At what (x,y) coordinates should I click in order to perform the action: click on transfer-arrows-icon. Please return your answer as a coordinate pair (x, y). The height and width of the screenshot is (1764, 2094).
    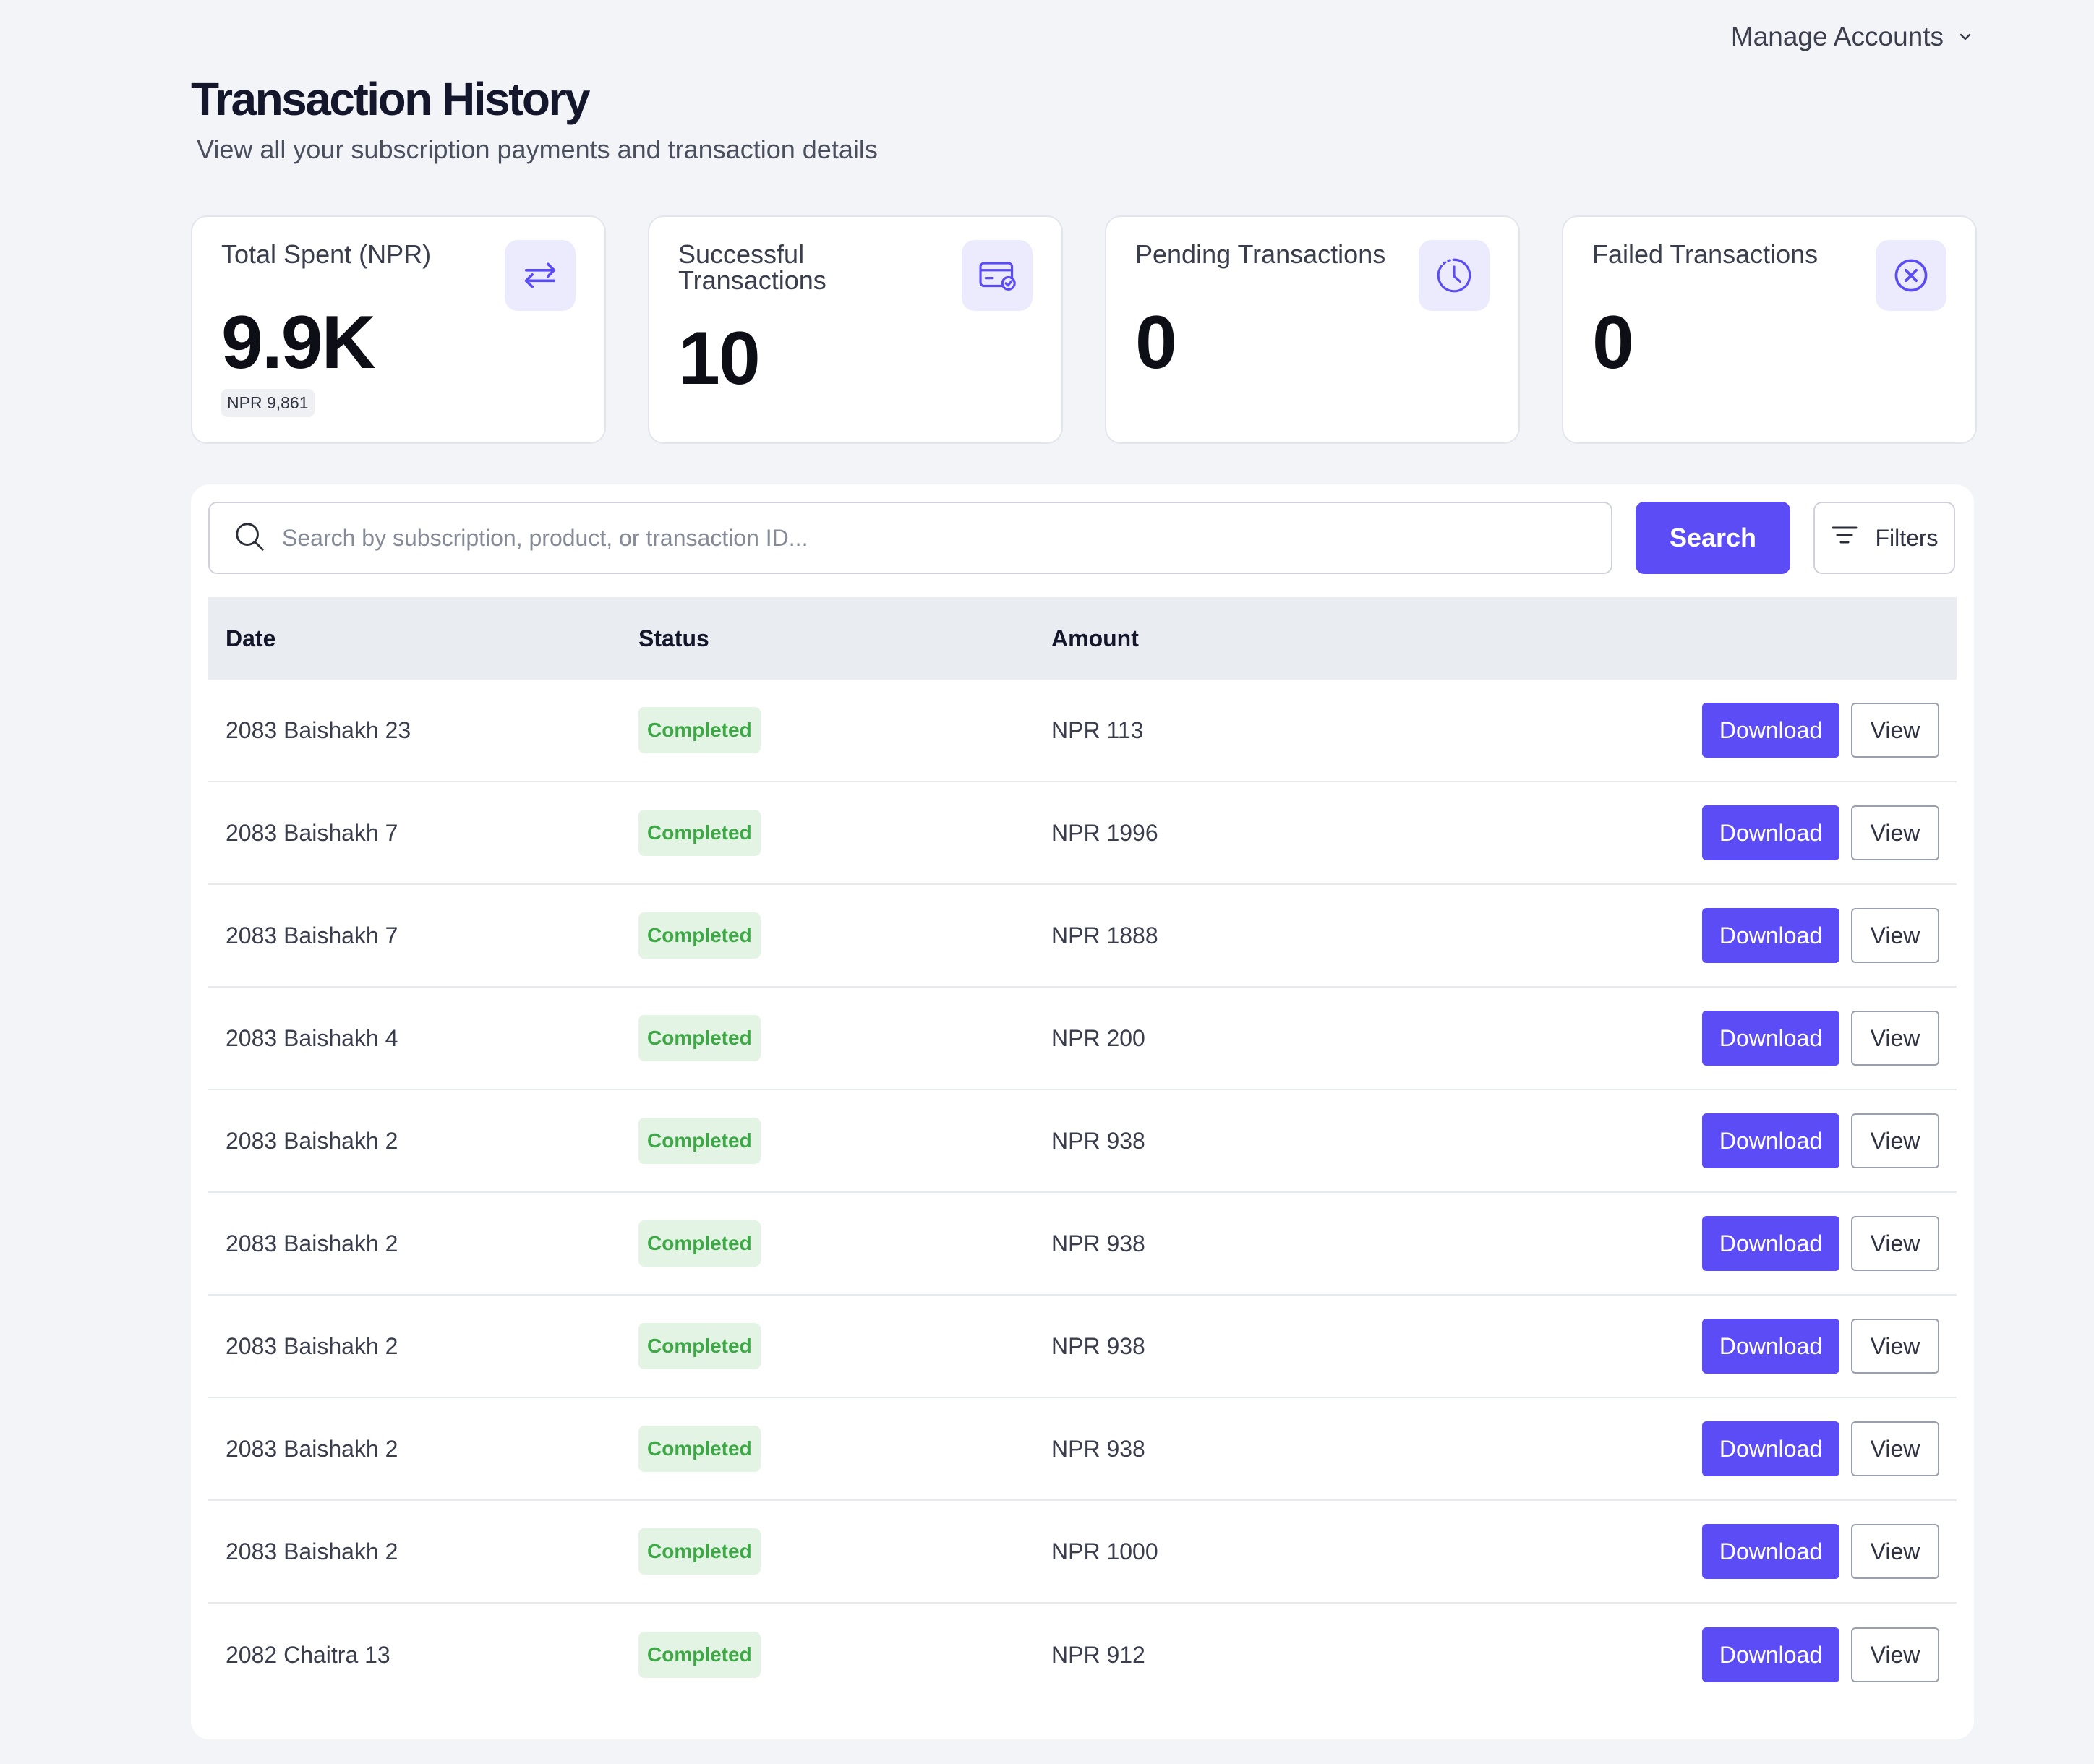
    Looking at the image, I should click on (540, 275).